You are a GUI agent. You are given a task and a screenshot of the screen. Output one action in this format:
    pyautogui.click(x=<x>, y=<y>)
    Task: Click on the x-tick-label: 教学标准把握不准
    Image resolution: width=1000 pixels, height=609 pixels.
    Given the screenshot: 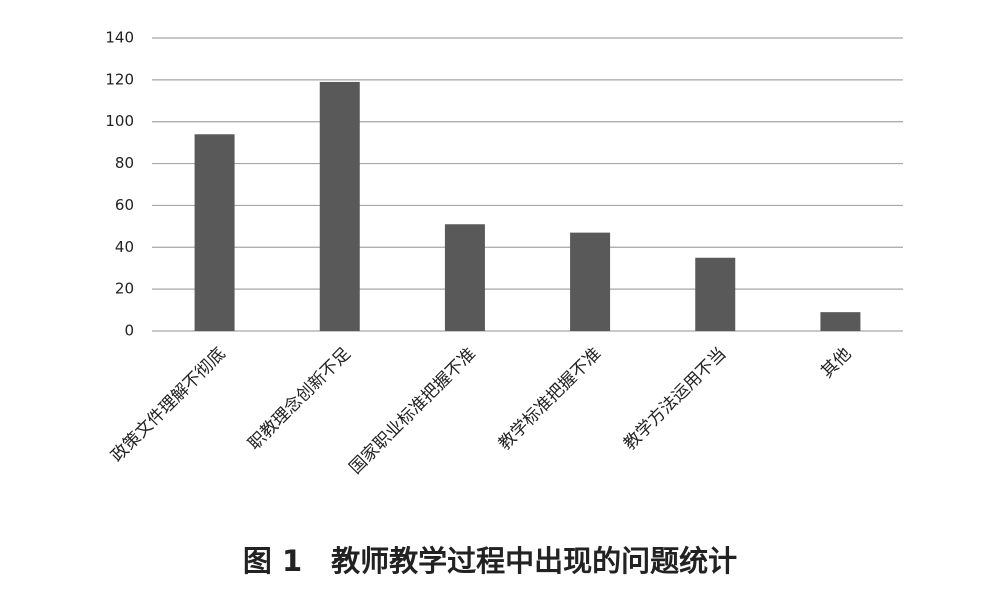 What is the action you would take?
    pyautogui.click(x=550, y=399)
    